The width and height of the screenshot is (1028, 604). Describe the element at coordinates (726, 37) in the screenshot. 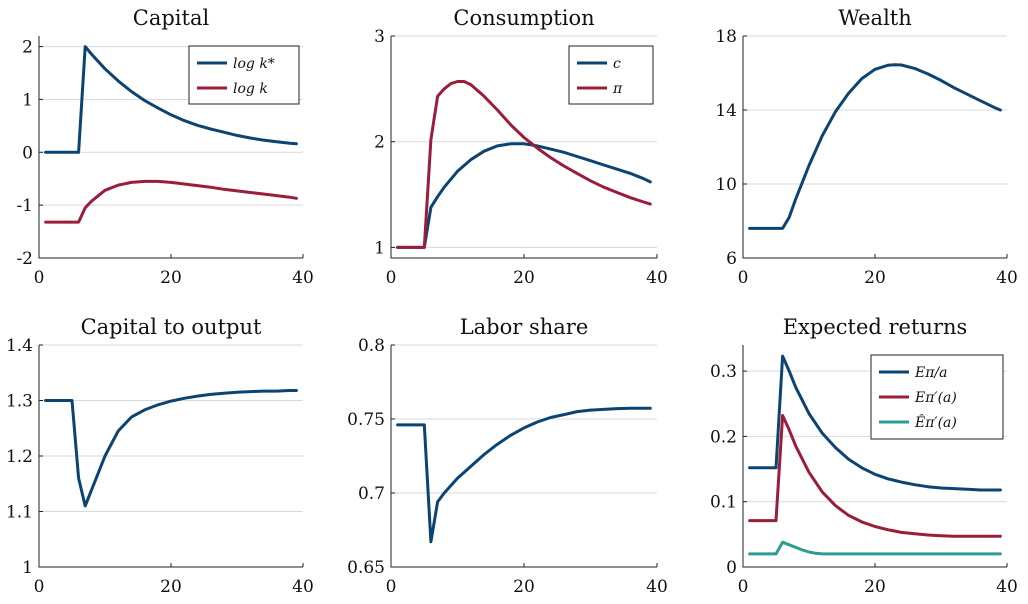

I see `y-tick-label: 18` at that location.